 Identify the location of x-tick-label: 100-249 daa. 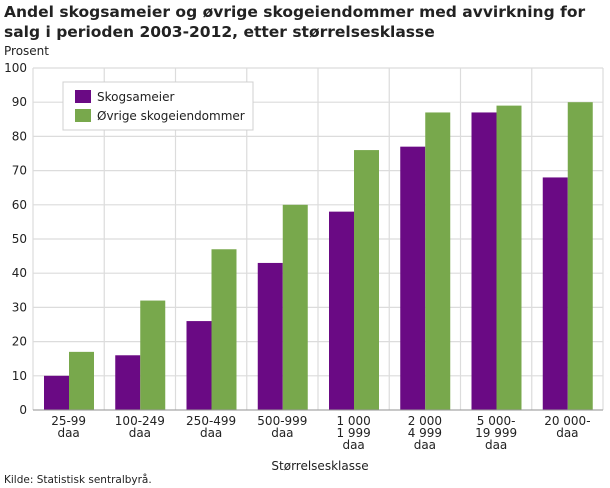
(140, 427).